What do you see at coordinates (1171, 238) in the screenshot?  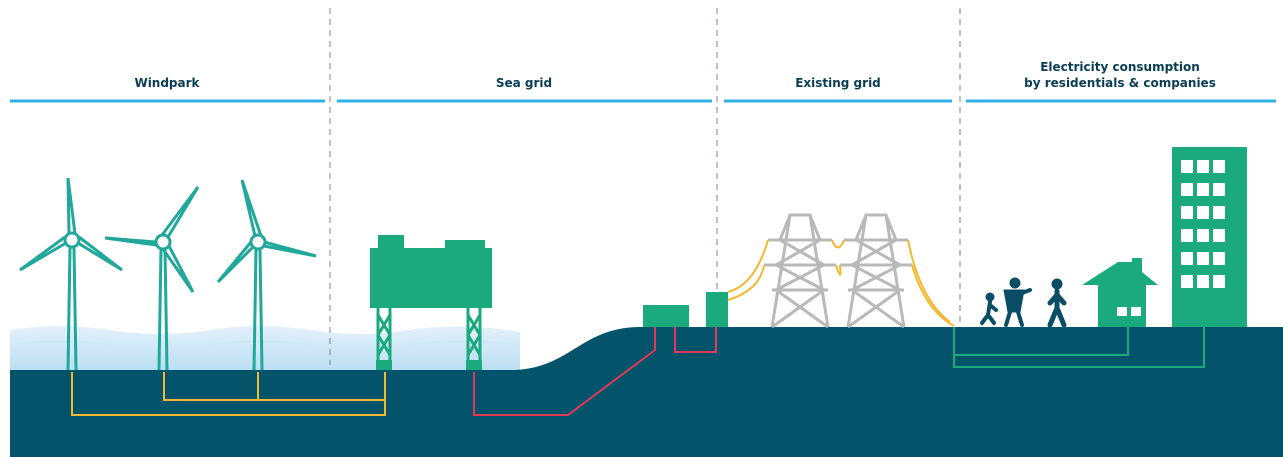 I see `windows` at bounding box center [1171, 238].